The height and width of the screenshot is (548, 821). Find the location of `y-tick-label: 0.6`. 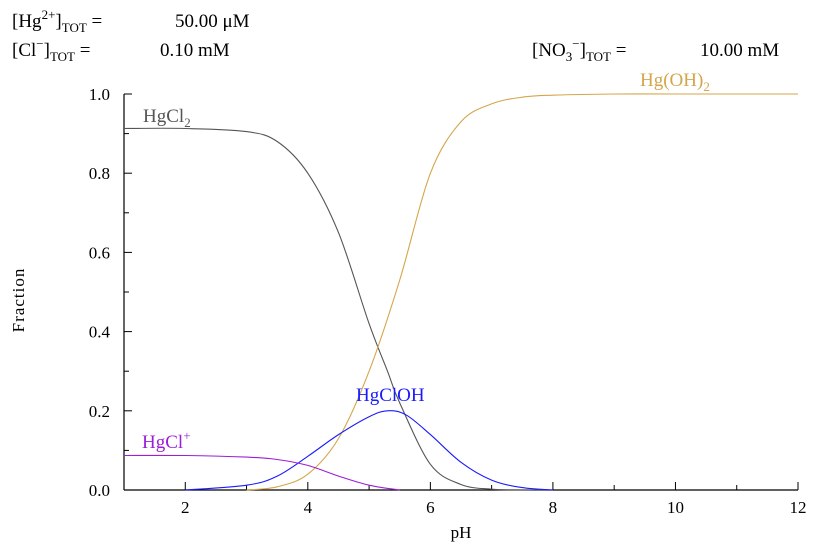

y-tick-label: 0.6 is located at coordinates (99, 252).